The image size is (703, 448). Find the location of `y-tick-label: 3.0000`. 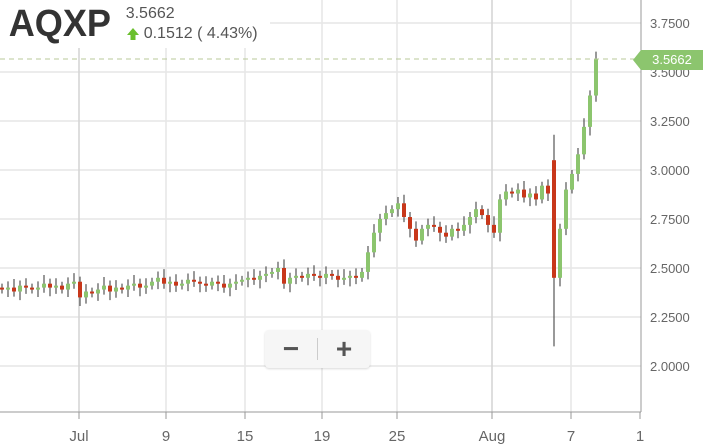

y-tick-label: 3.0000 is located at coordinates (670, 170).